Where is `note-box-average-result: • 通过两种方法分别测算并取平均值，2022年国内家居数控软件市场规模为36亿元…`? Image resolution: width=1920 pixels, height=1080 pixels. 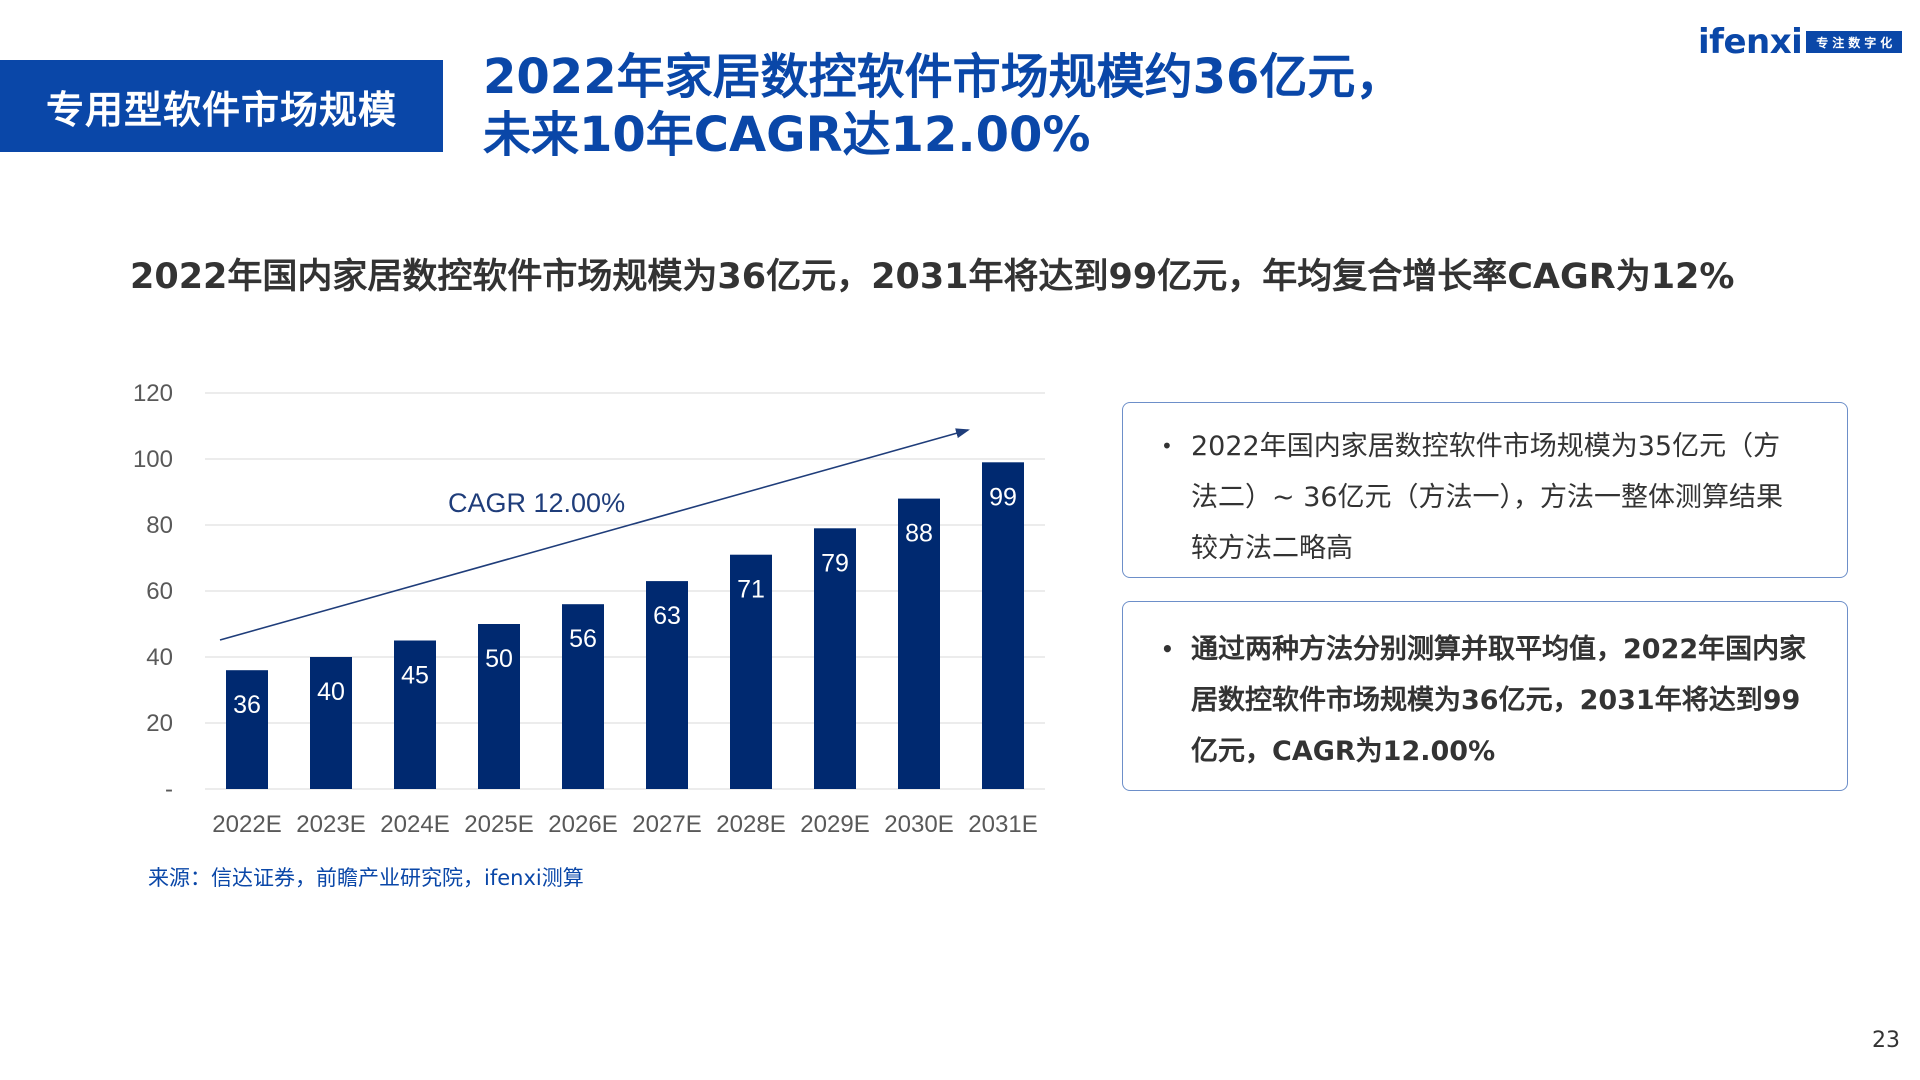
note-box-average-result: • 通过两种方法分别测算并取平均值，2022年国内家居数控软件市场规模为36亿元… is located at coordinates (1485, 696).